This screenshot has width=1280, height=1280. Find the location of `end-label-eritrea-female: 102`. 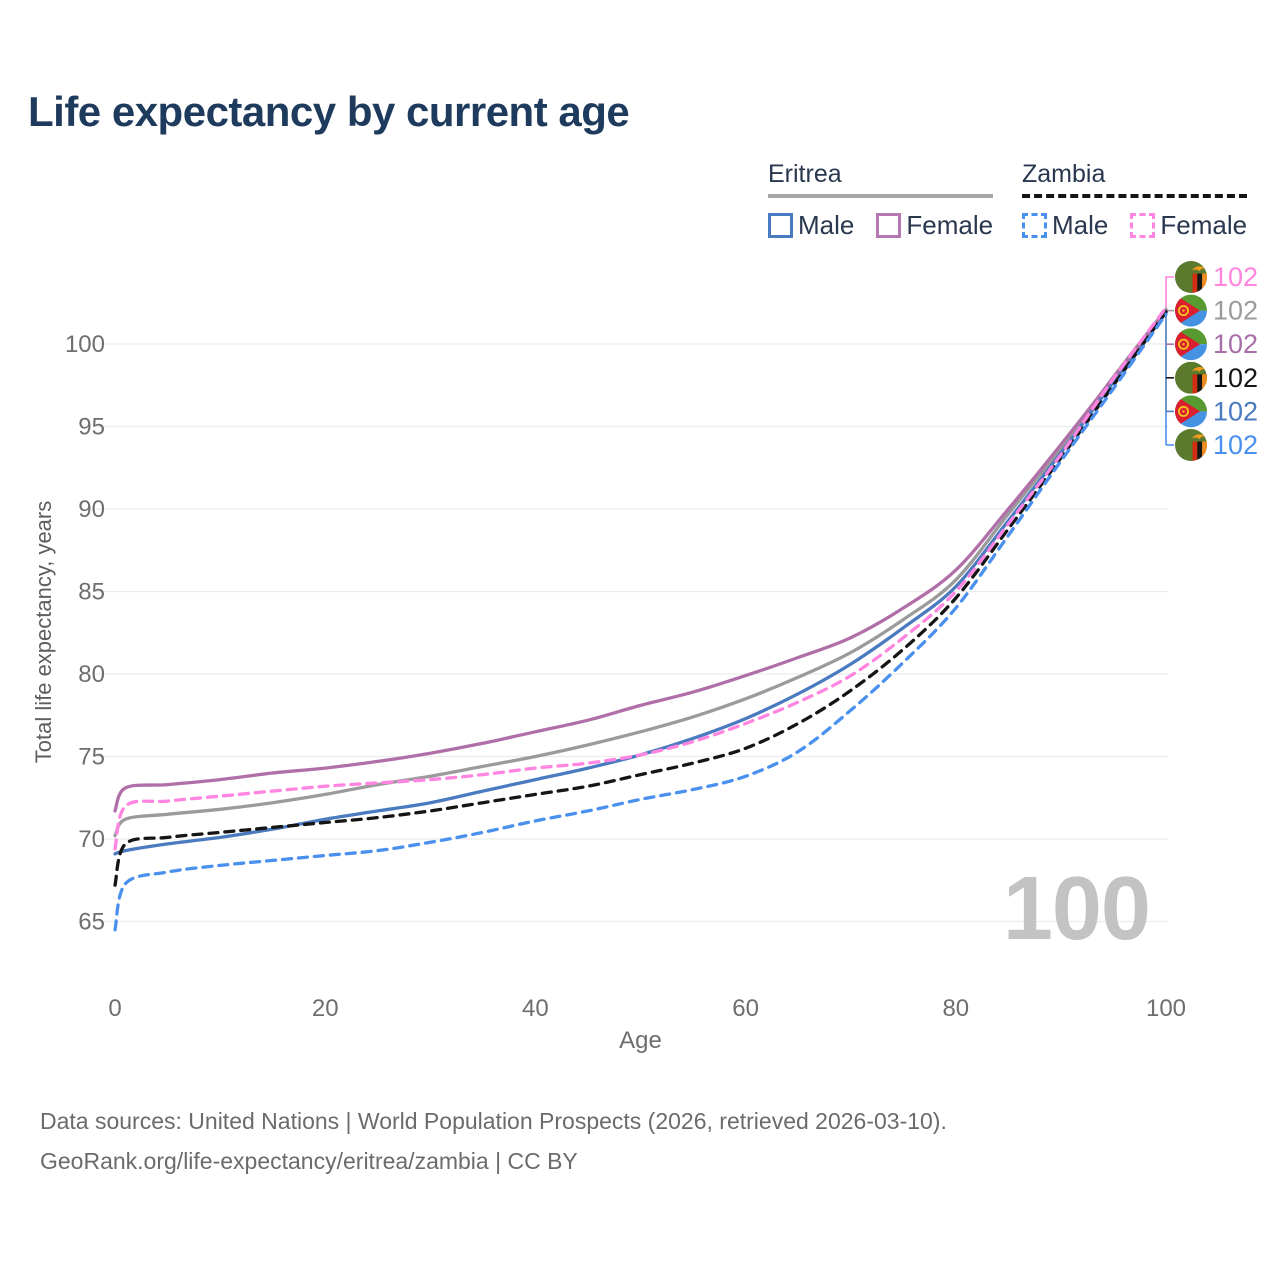

end-label-eritrea-female: 102 is located at coordinates (1216, 344).